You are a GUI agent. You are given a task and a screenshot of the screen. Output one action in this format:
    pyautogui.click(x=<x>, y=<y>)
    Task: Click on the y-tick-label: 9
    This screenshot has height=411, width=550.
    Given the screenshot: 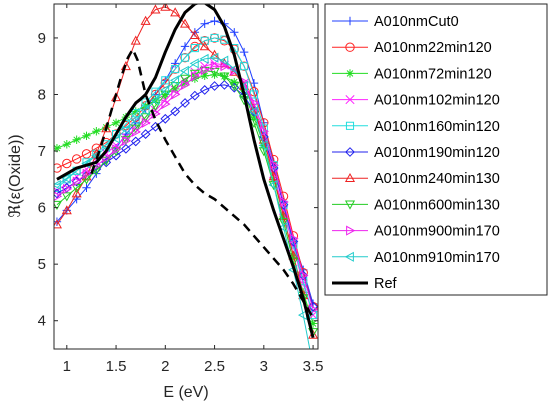 What is the action you would take?
    pyautogui.click(x=42, y=38)
    